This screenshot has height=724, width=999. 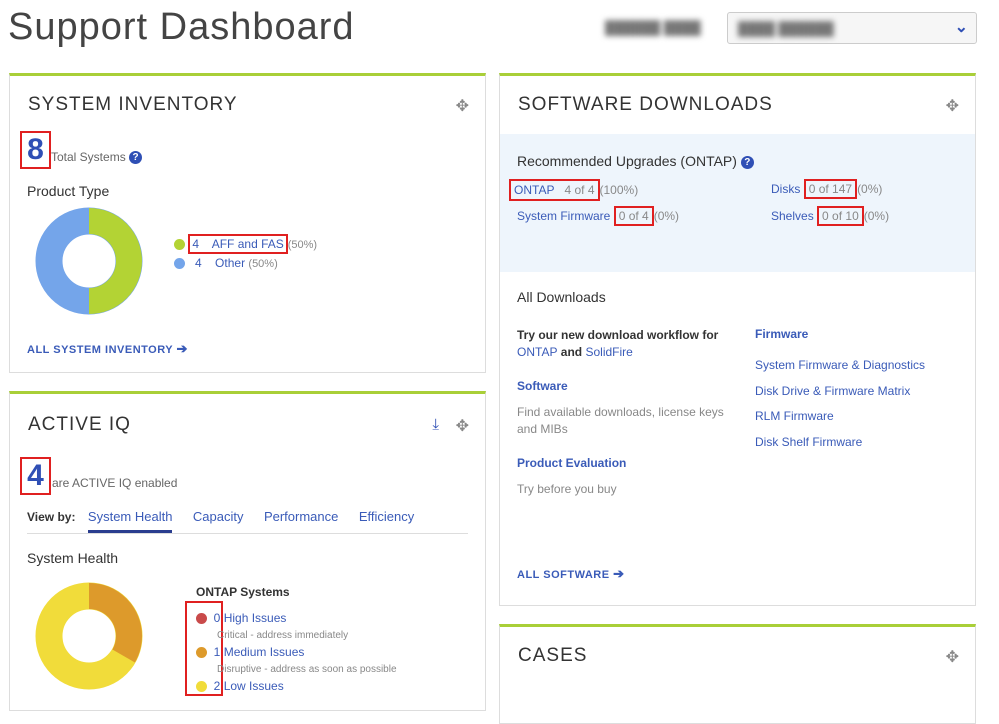 What do you see at coordinates (572, 463) in the screenshot?
I see `product-evaluation-link: Product Evaluation` at bounding box center [572, 463].